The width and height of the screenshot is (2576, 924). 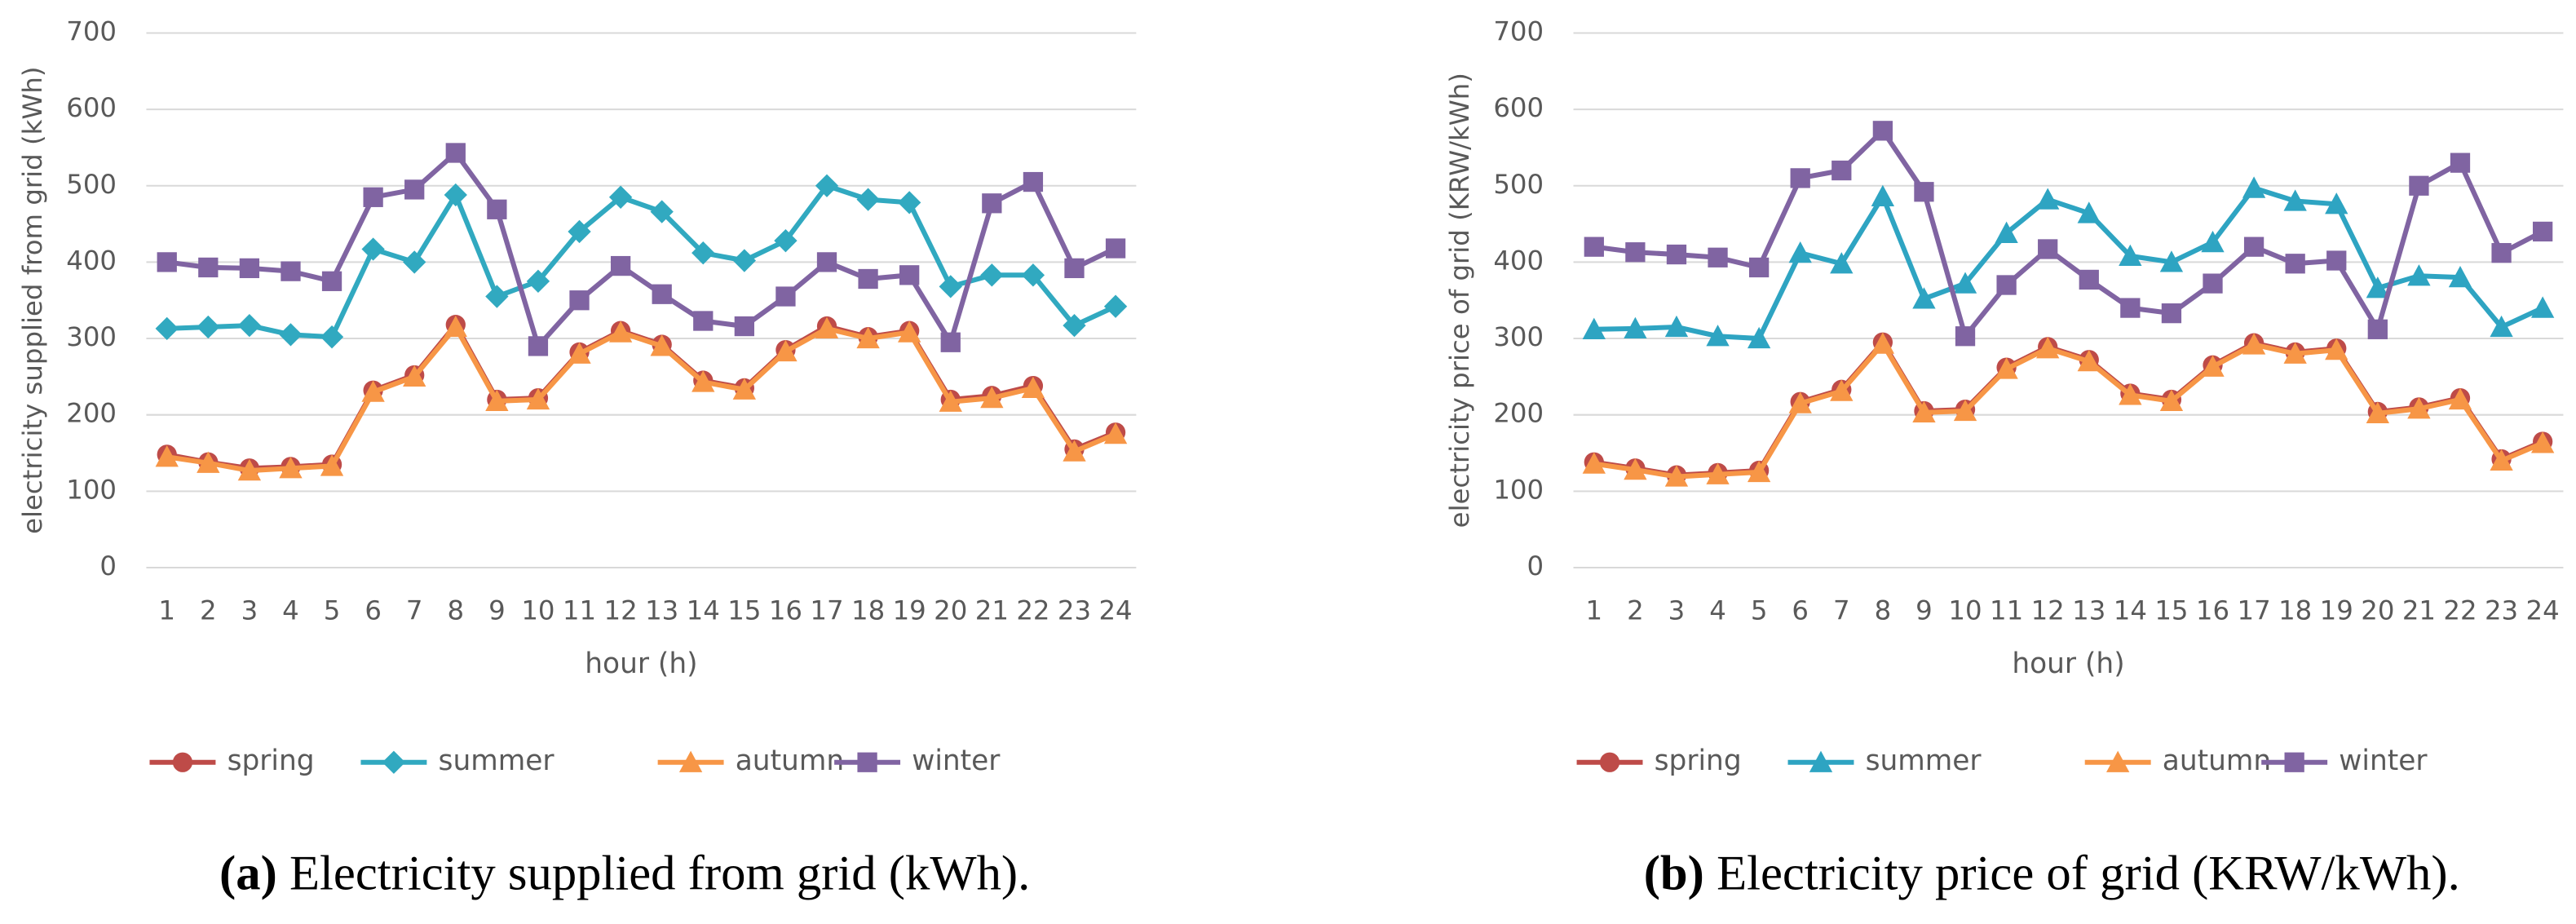 What do you see at coordinates (1594, 610) in the screenshot?
I see `x-tick-label: 1` at bounding box center [1594, 610].